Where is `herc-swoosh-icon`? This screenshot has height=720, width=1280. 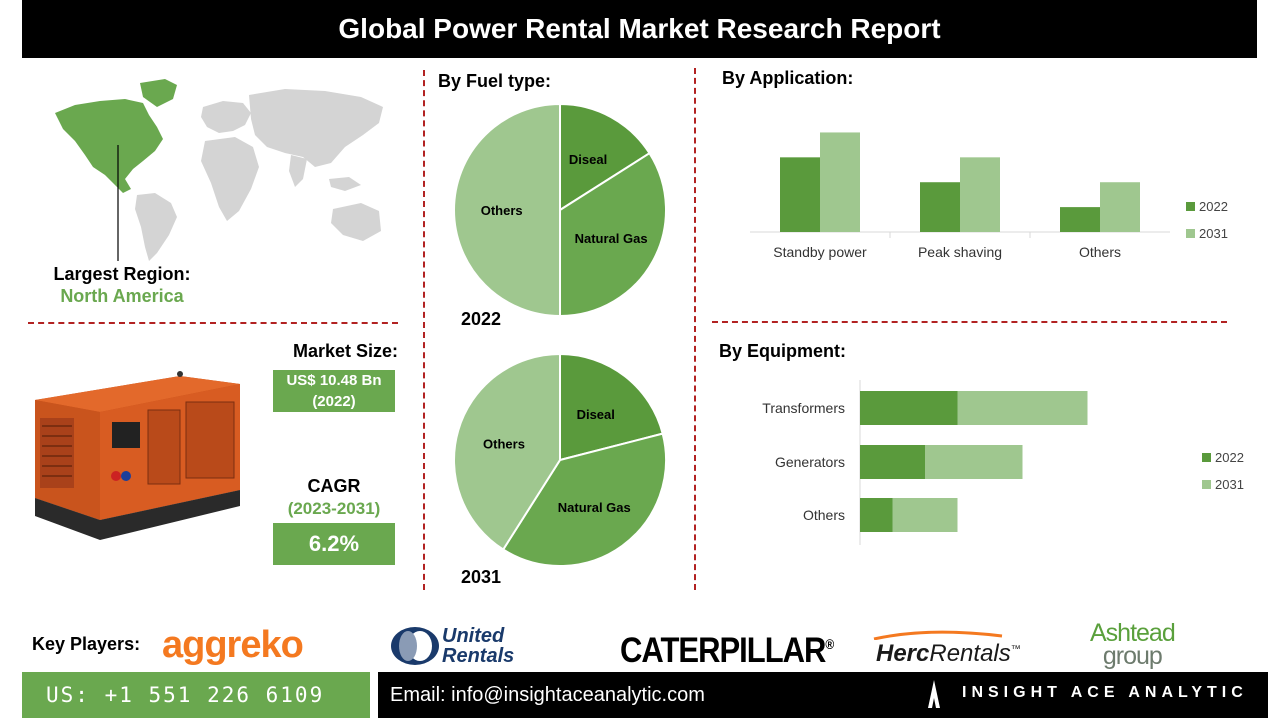
herc-swoosh-icon is located at coordinates (938, 635).